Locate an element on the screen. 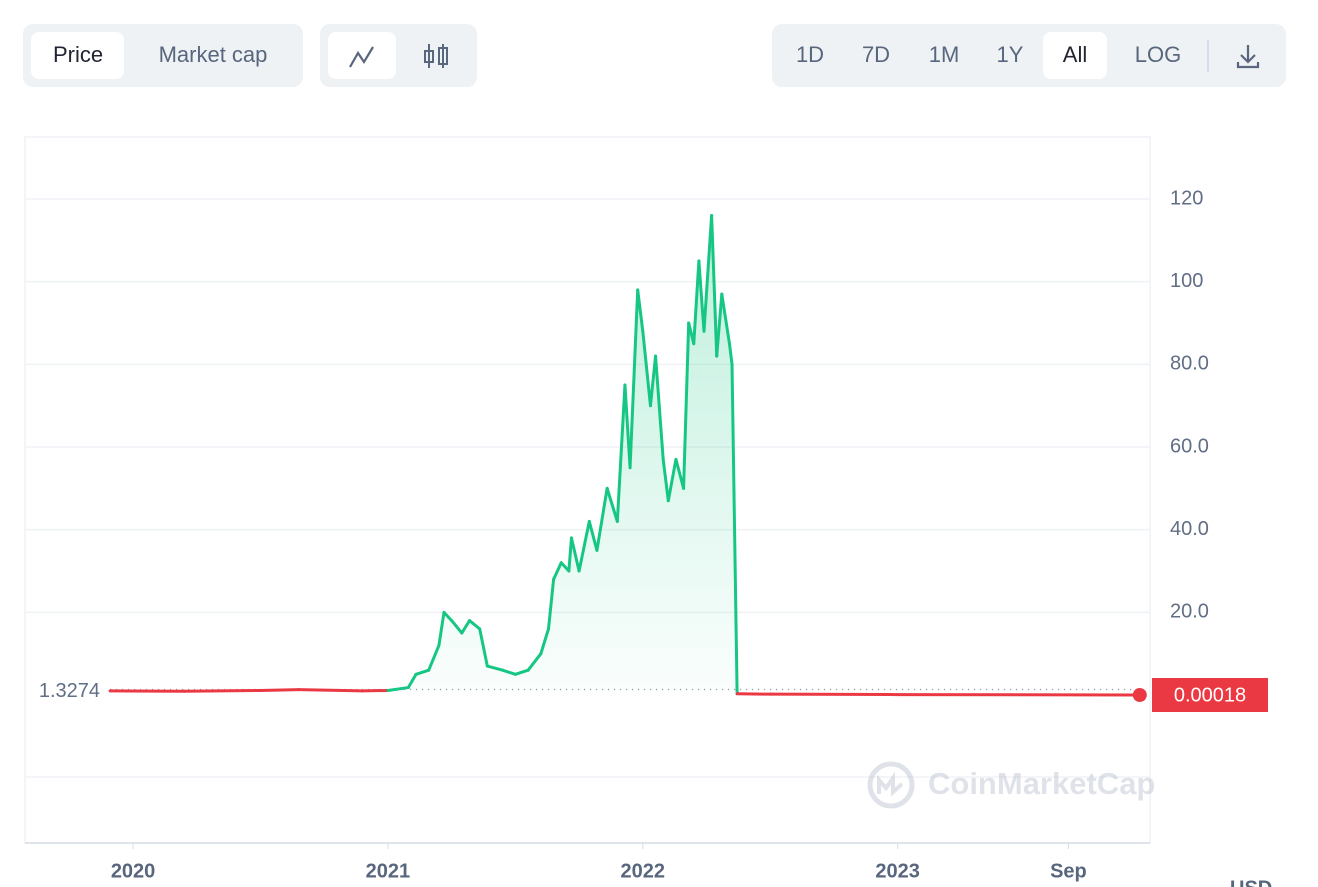 Image resolution: width=1318 pixels, height=887 pixels. x-tick-label: 2020 is located at coordinates (133, 871).